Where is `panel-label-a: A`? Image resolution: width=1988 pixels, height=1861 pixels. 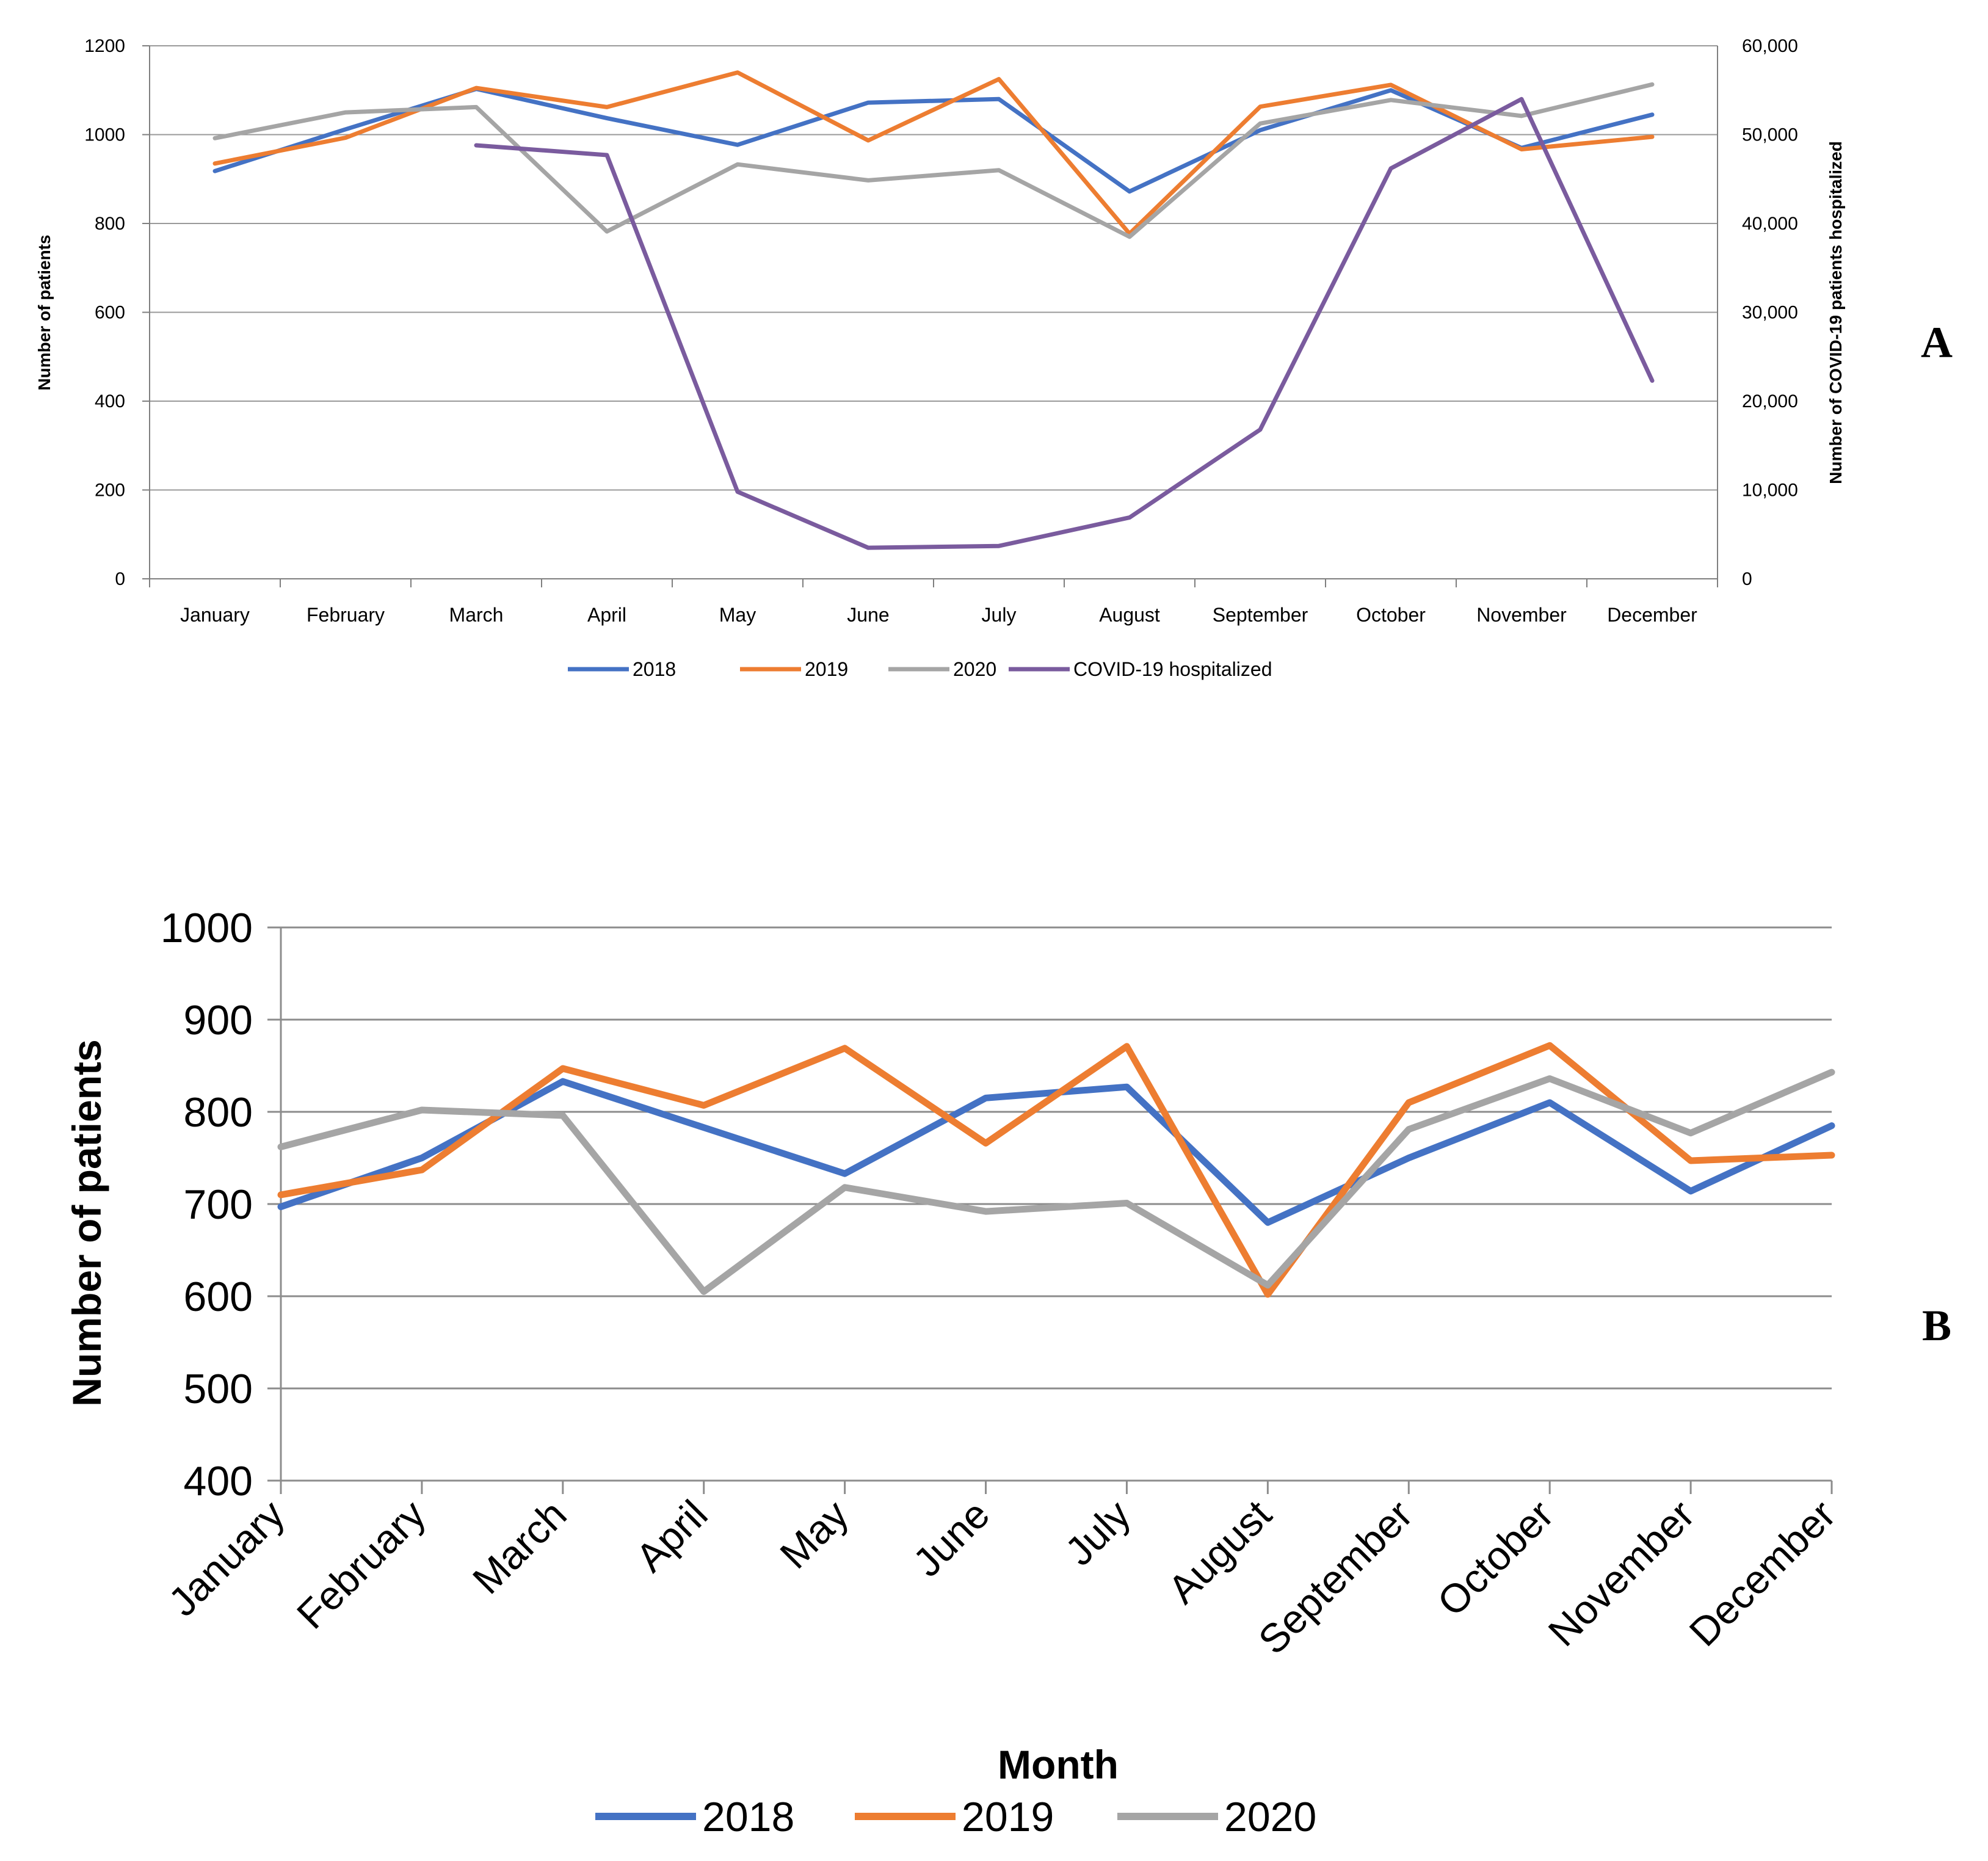
panel-label-a: A is located at coordinates (1937, 342).